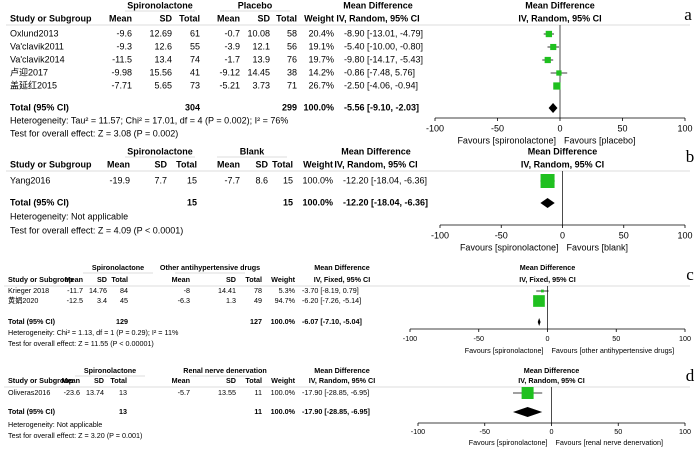 The width and height of the screenshot is (700, 455). I want to click on heterogeneity: Heterogeneity: Not applicable, so click(55, 424).